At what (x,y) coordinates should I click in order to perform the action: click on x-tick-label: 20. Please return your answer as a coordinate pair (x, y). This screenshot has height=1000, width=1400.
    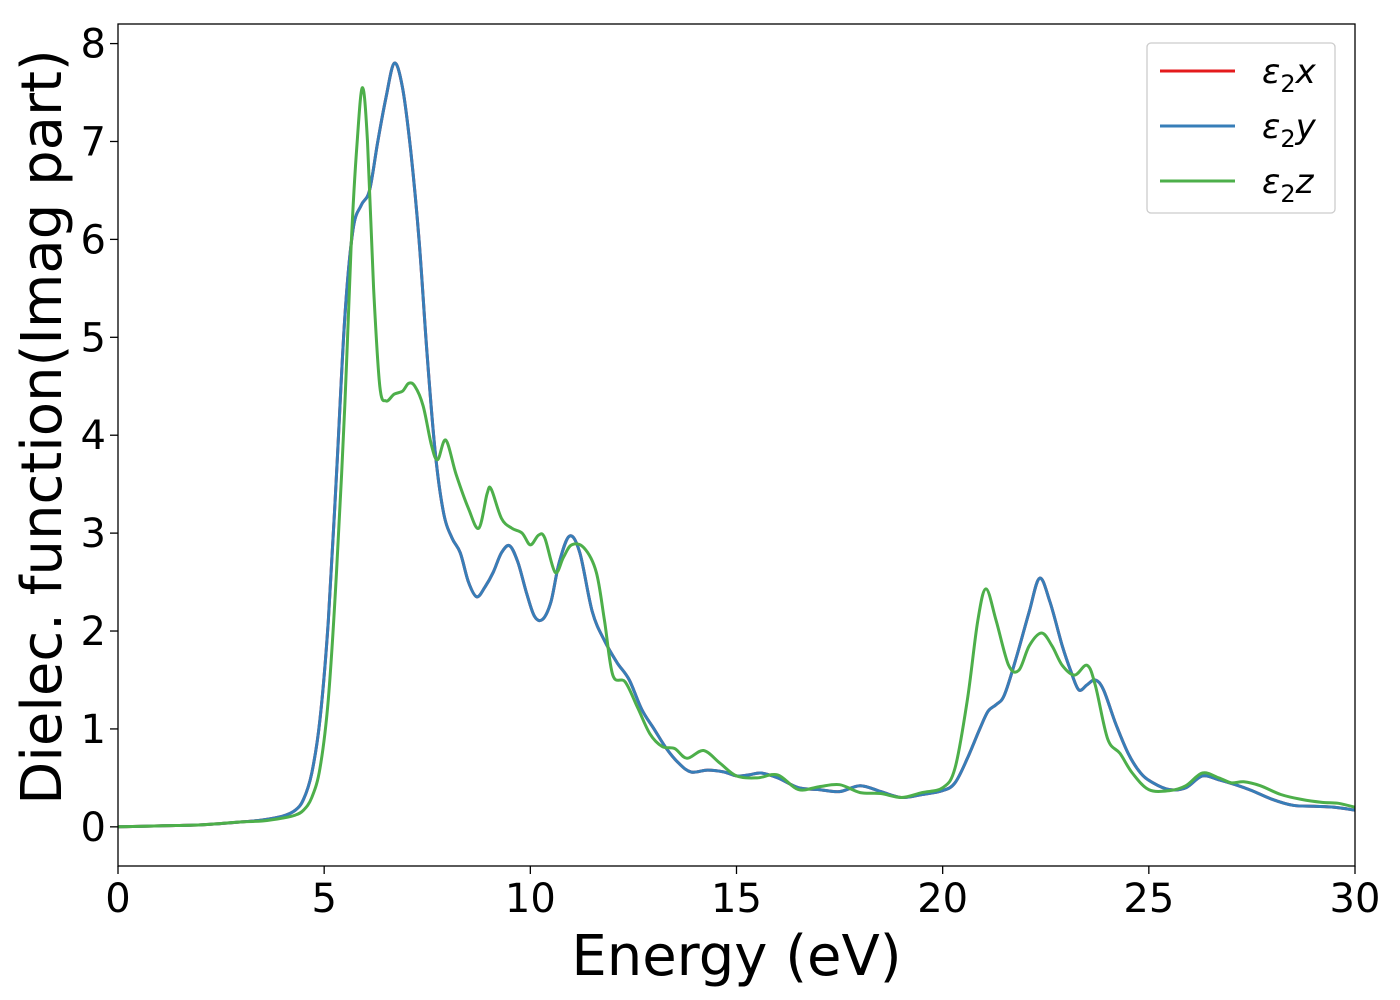
    Looking at the image, I should click on (942, 899).